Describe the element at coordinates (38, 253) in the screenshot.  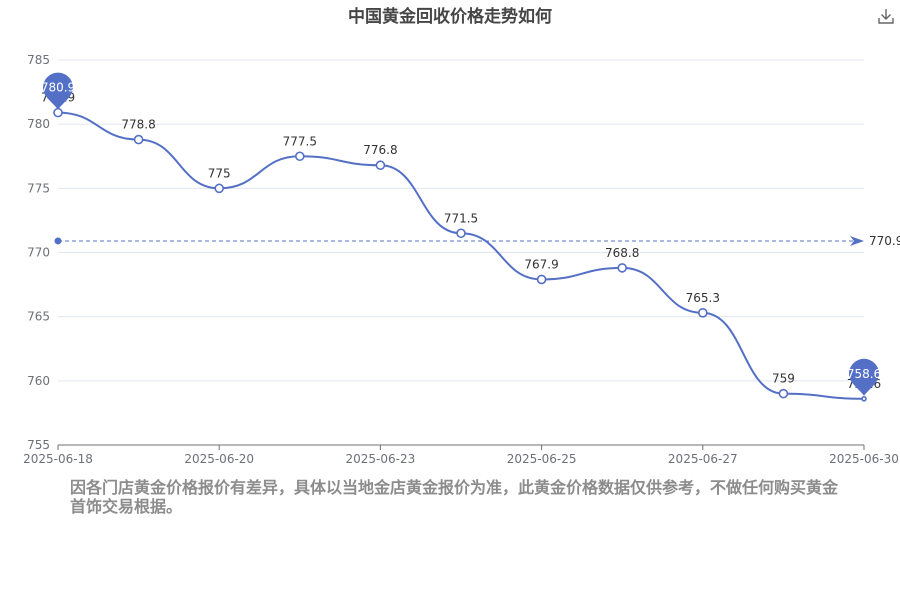
I see `y-tick-label: 770` at that location.